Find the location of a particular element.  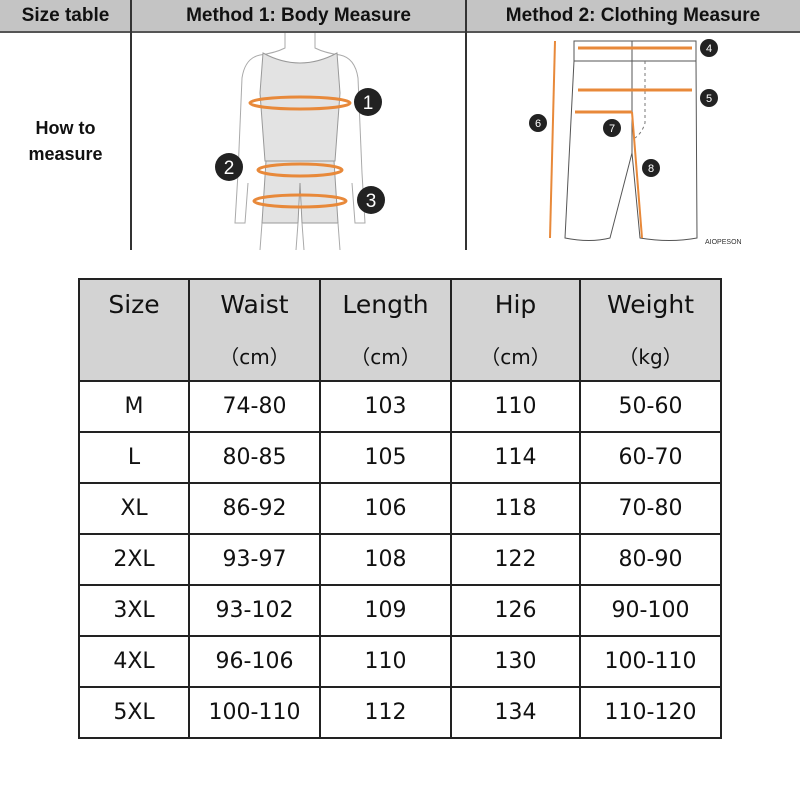

waist-measure-line is located at coordinates (300, 170).